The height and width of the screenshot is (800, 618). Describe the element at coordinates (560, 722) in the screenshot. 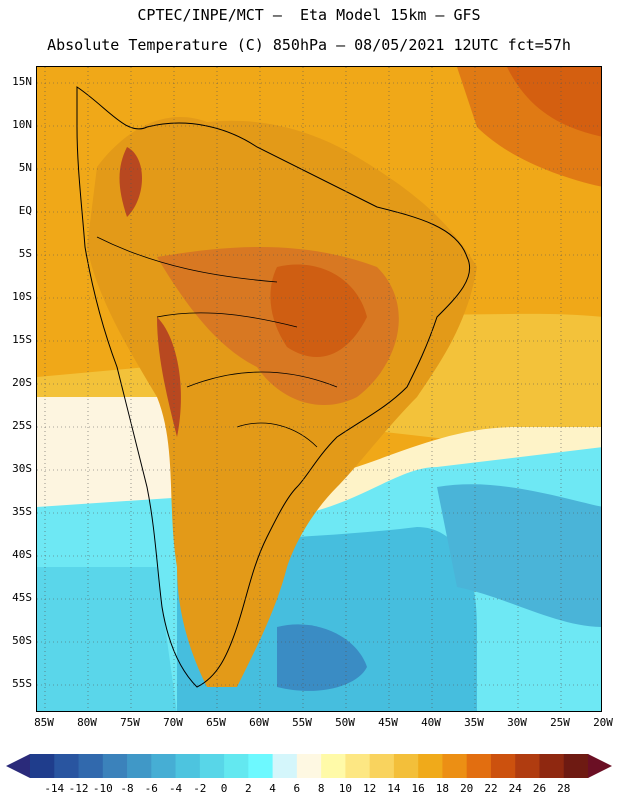

I see `lon-label: 25W` at that location.